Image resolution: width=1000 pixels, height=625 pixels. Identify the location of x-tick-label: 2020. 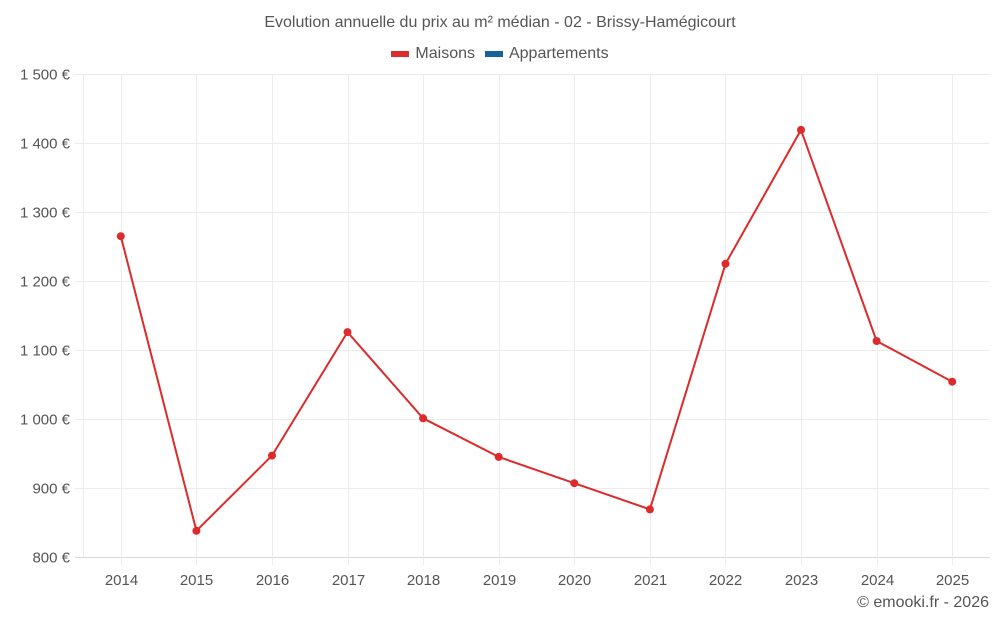
(574, 580).